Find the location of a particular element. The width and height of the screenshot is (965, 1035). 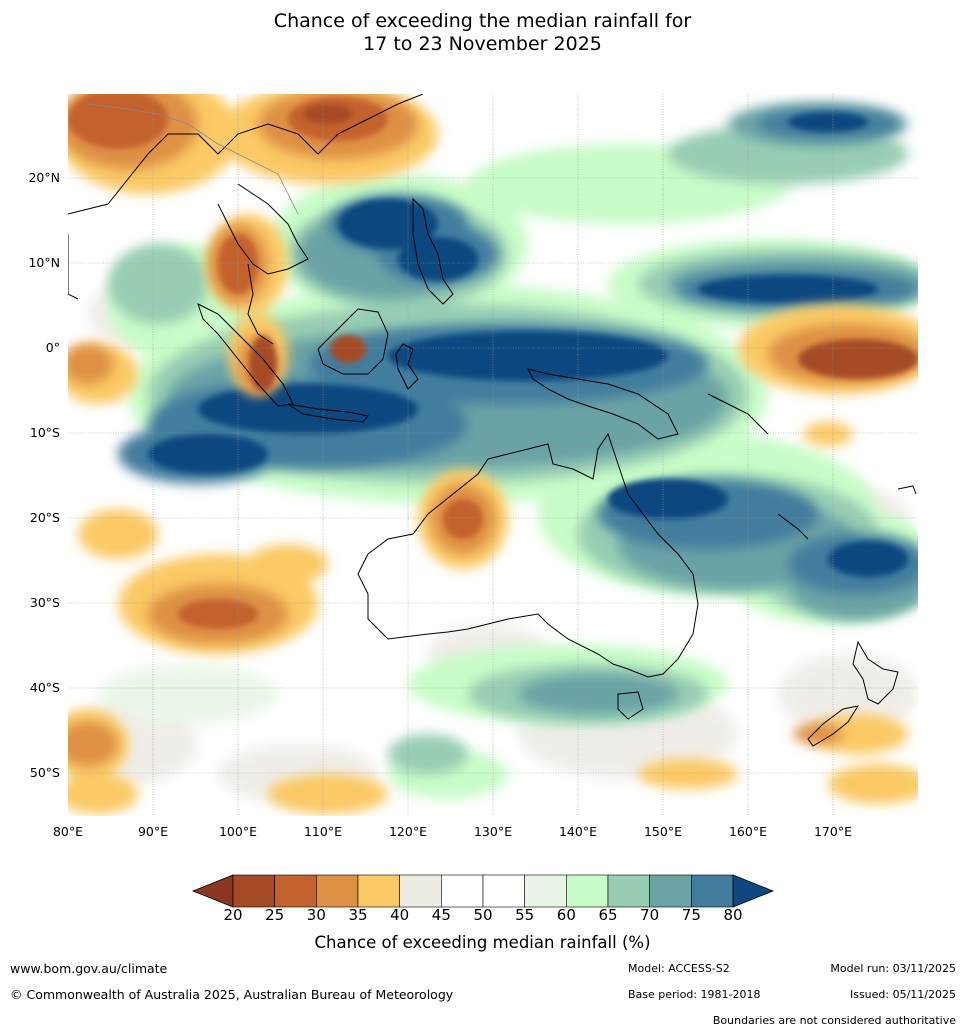

latitude-label-50S: 50°S is located at coordinates (44, 772).